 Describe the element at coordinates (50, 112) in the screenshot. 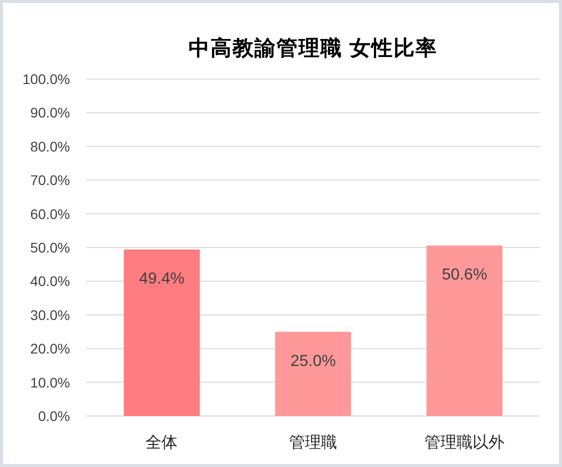

I see `y-tick-label: 90.0%` at that location.